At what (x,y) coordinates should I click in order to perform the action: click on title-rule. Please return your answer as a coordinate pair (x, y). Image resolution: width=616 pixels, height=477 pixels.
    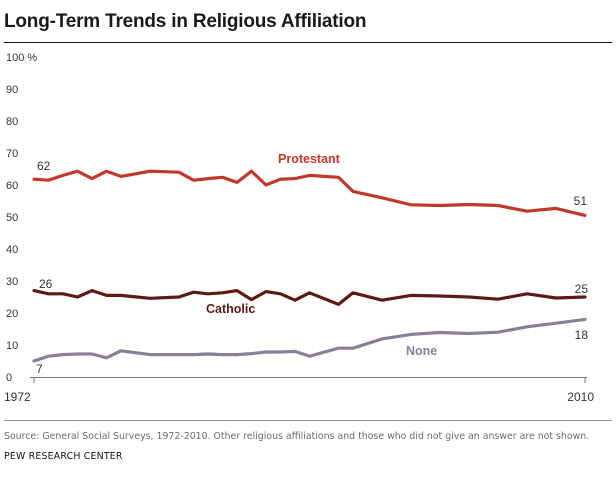
    Looking at the image, I should click on (308, 42).